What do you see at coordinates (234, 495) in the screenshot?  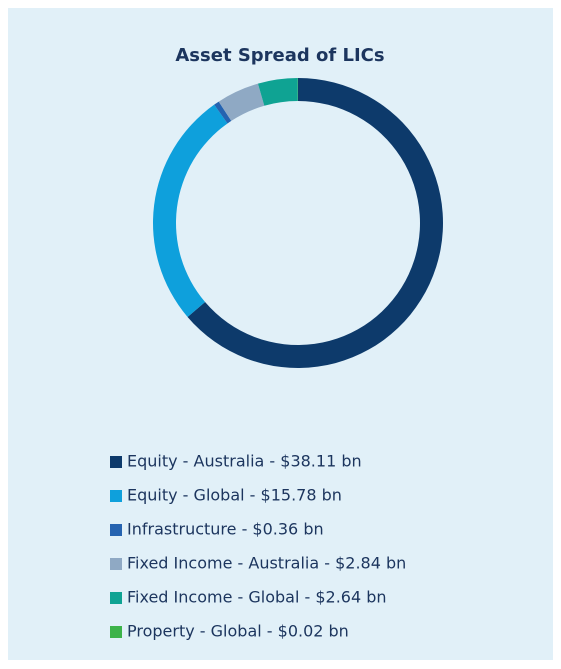 I see `legend-label: Equity - Global - $15.78 bn` at bounding box center [234, 495].